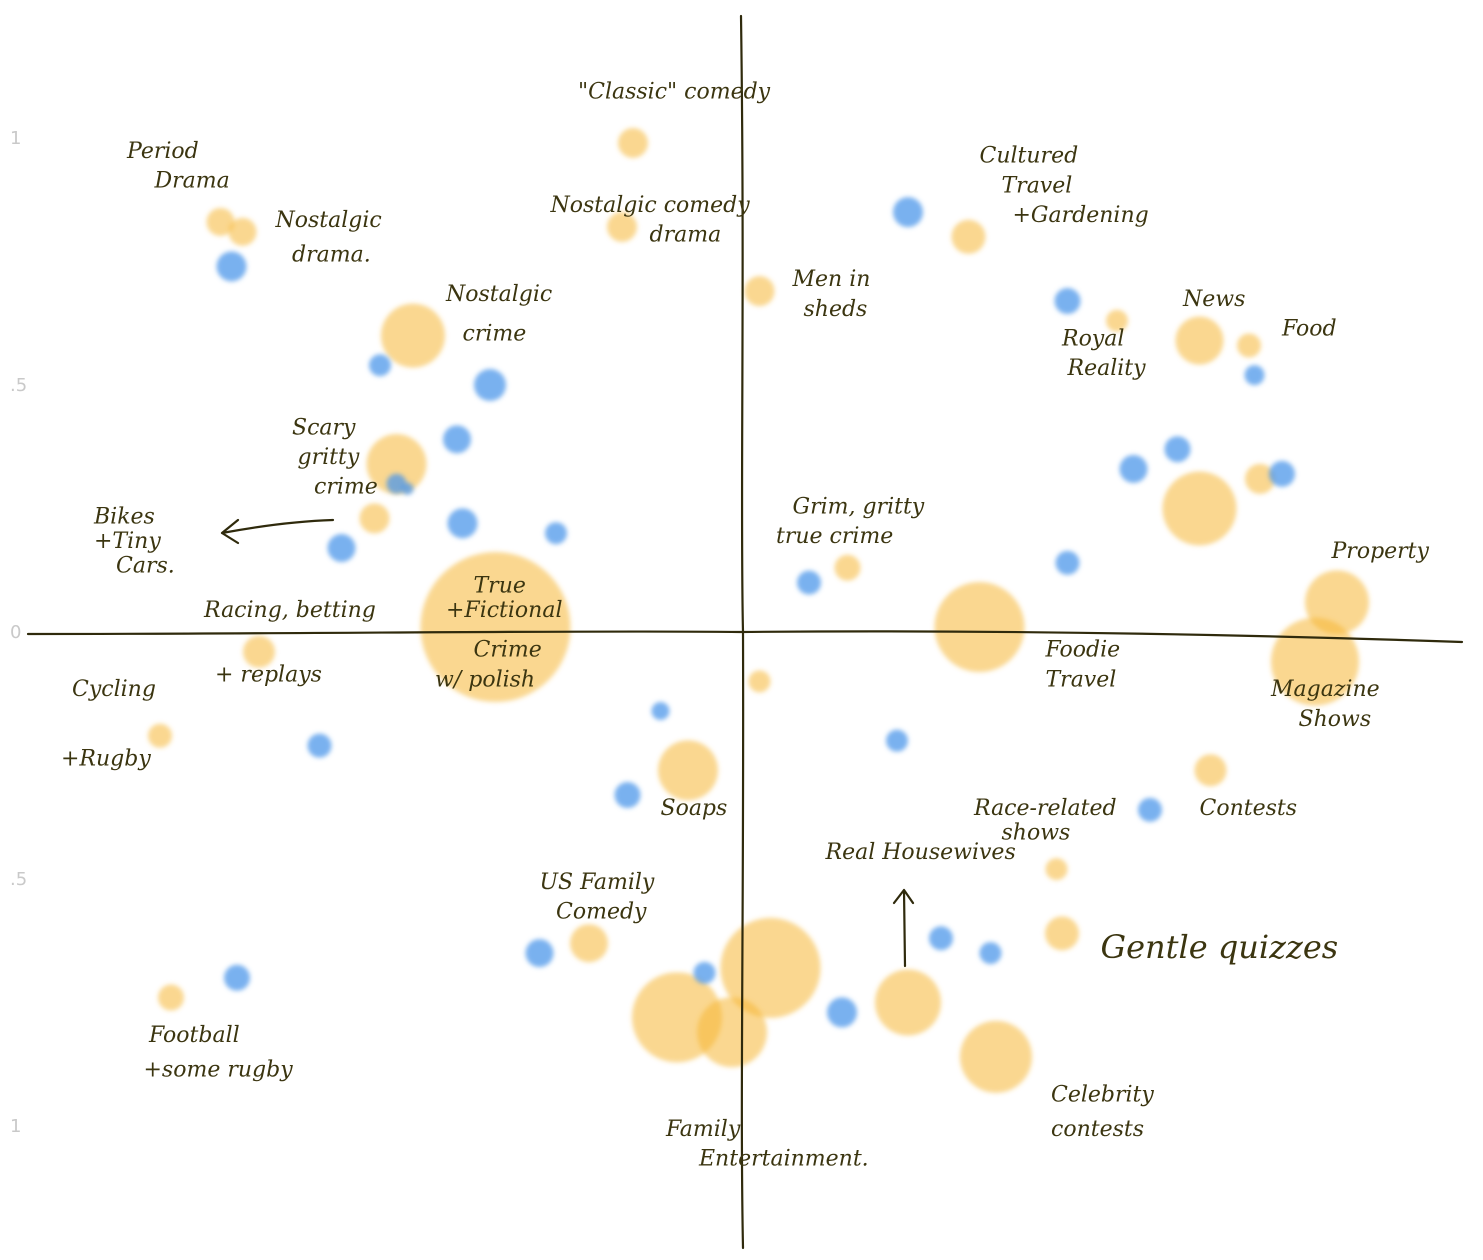 Image resolution: width=1483 pixels, height=1260 pixels. I want to click on annotation-label: Real Housewives, so click(920, 852).